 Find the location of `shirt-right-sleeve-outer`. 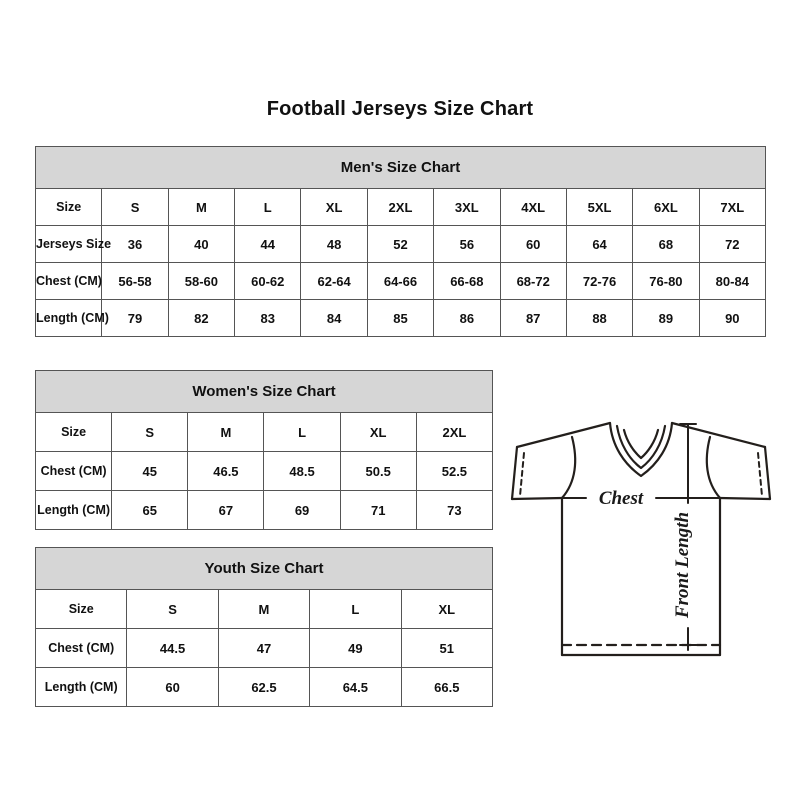

shirt-right-sleeve-outer is located at coordinates (767, 473).